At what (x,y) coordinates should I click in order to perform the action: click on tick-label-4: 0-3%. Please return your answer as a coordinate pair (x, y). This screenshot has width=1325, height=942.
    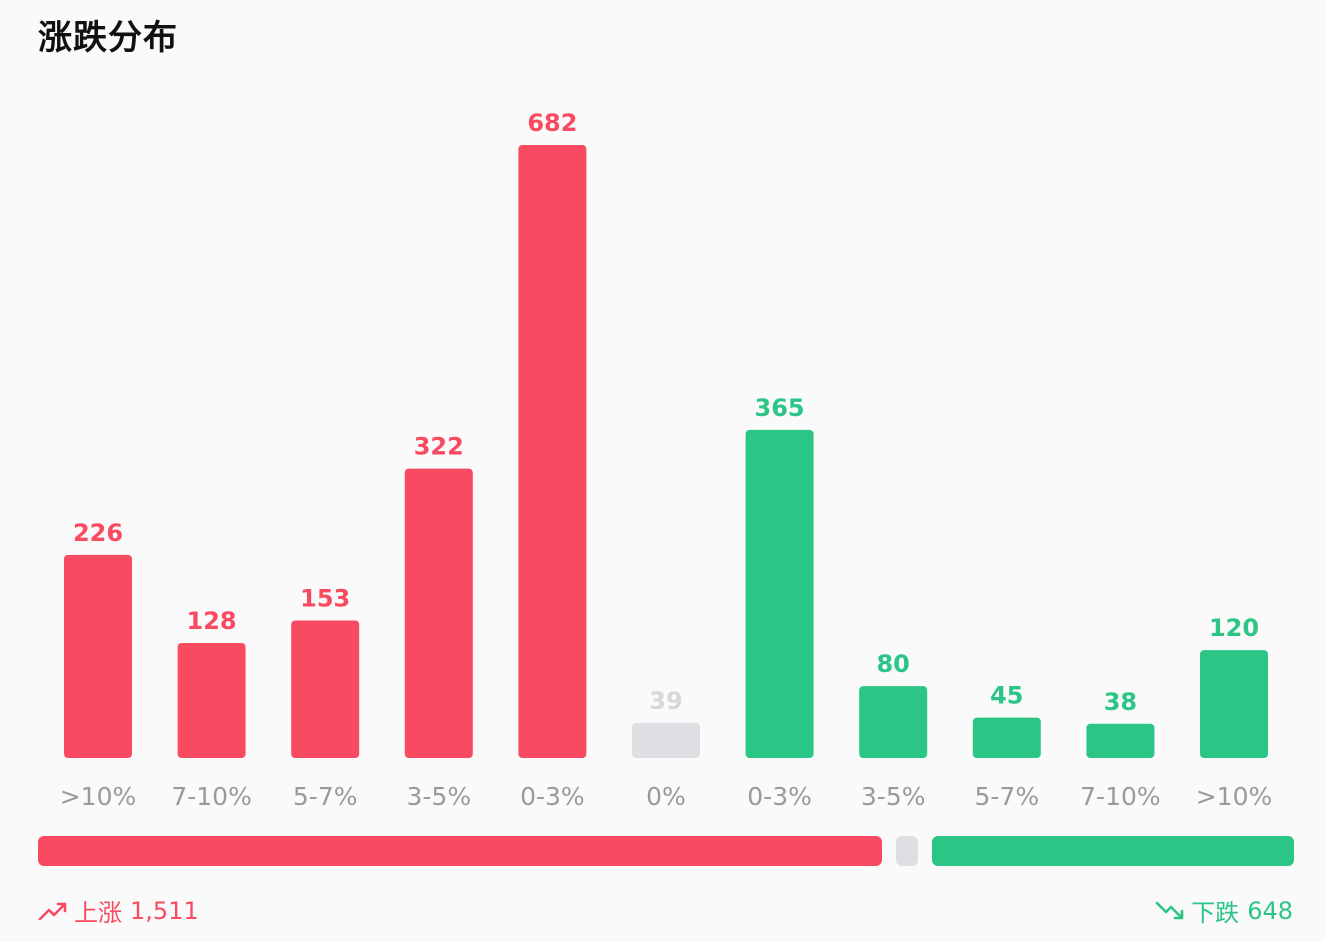
    Looking at the image, I should click on (552, 796).